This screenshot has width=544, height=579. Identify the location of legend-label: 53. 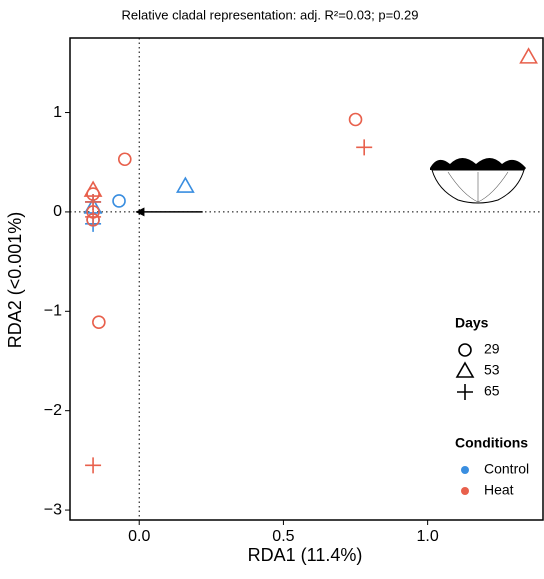
(492, 370).